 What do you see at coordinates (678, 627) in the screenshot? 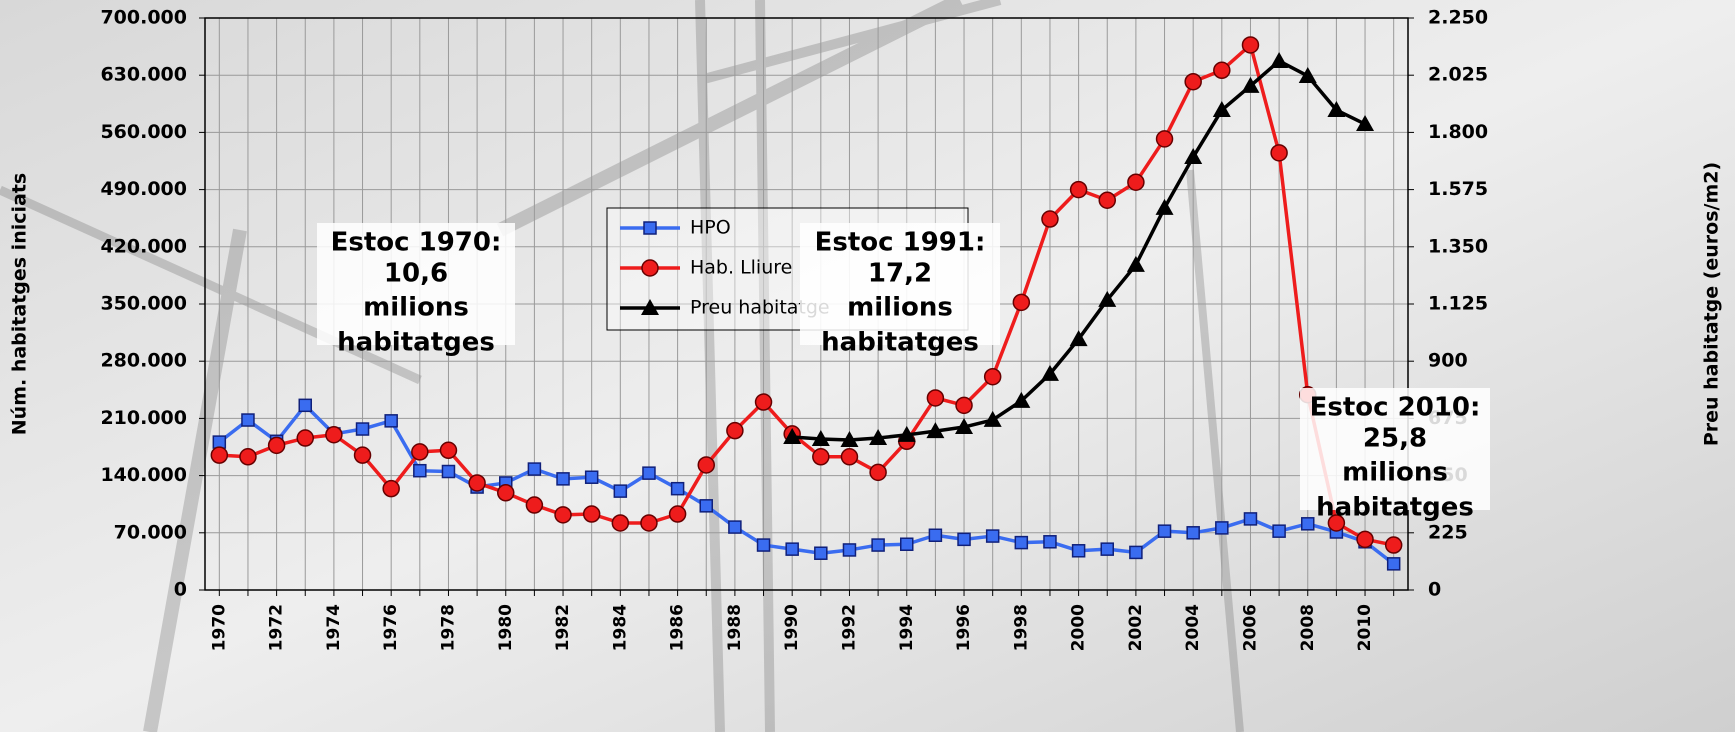
I see `x-tick-label: 1986` at bounding box center [678, 627].